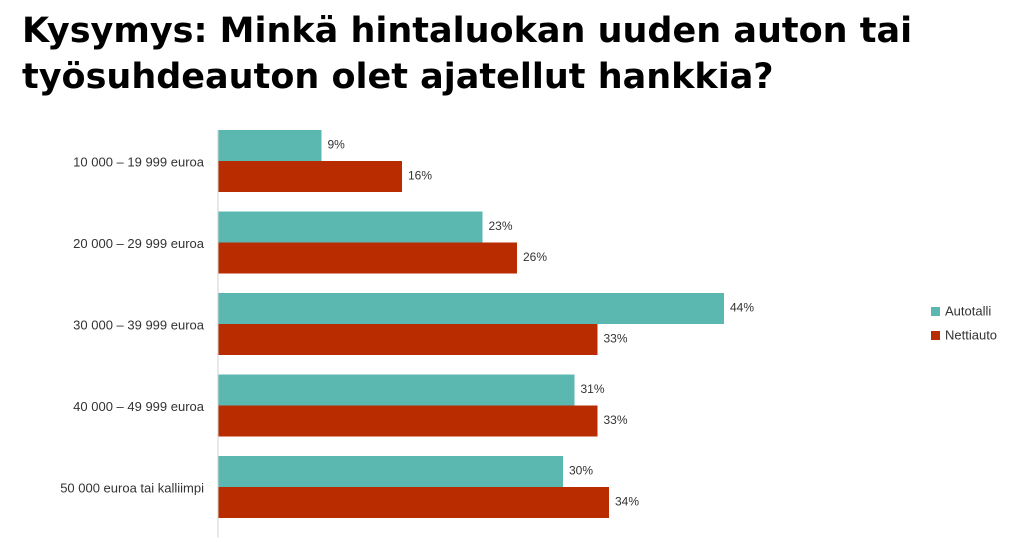  What do you see at coordinates (971, 334) in the screenshot?
I see `legend-label-nettiauto: Nettiauto` at bounding box center [971, 334].